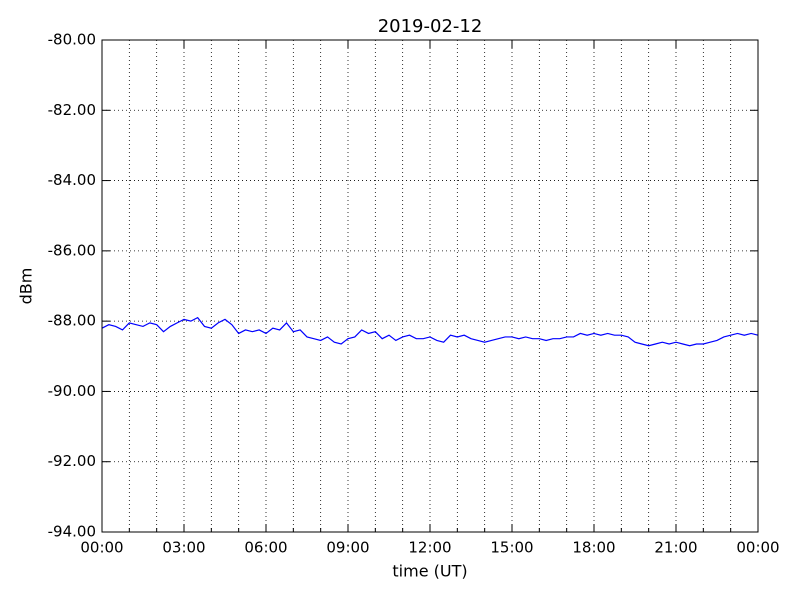 The height and width of the screenshot is (600, 800). Describe the element at coordinates (26, 286) in the screenshot. I see `y-axis-label: dBm` at that location.